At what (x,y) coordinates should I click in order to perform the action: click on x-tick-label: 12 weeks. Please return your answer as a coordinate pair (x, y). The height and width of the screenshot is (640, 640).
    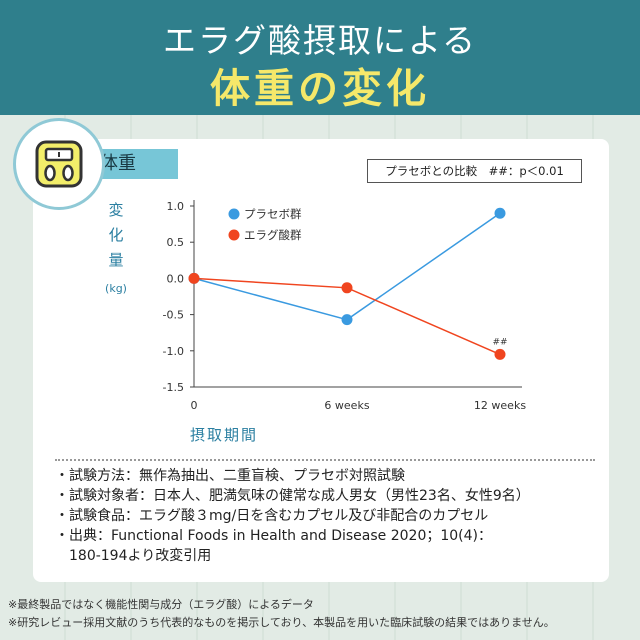
    Looking at the image, I should click on (500, 405).